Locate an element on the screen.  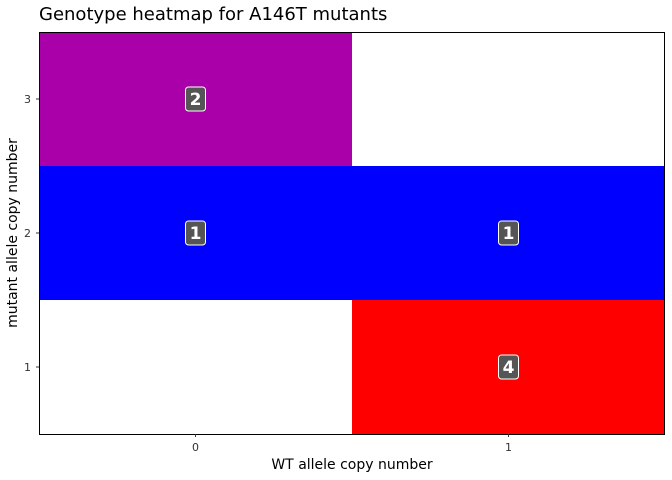
heatmap-cell-wt0-mut1 is located at coordinates (195, 367).